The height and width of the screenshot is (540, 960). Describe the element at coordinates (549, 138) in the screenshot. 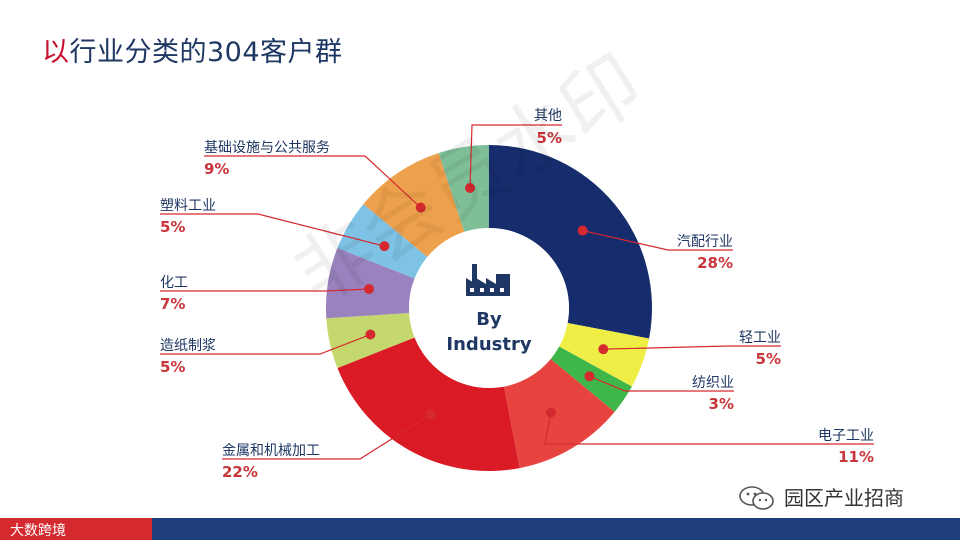

I see `slice-percent-10: 5%` at that location.